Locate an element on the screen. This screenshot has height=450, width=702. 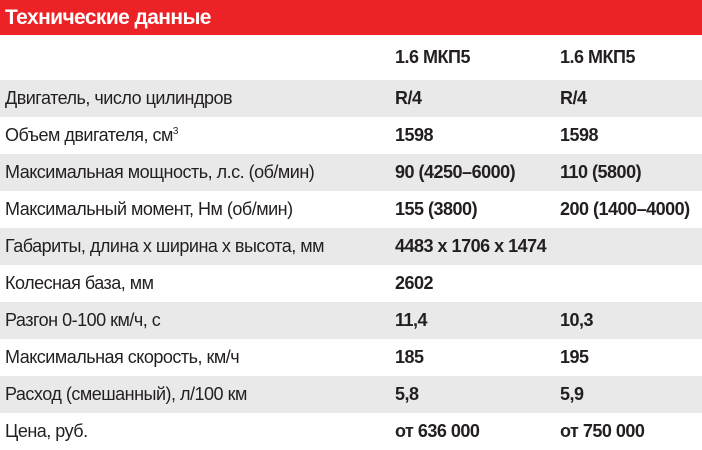
row-label-text: Максимальный момент, Нм (об/мин) is located at coordinates (149, 209).